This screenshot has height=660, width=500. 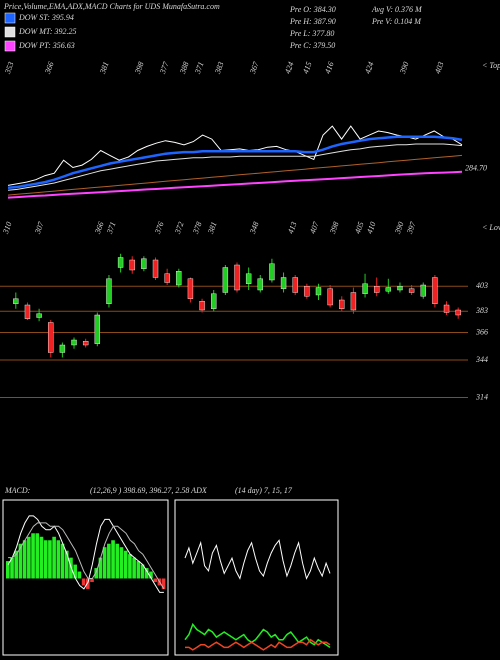 What do you see at coordinates (179, 228) in the screenshot?
I see `low-label: 372` at bounding box center [179, 228].